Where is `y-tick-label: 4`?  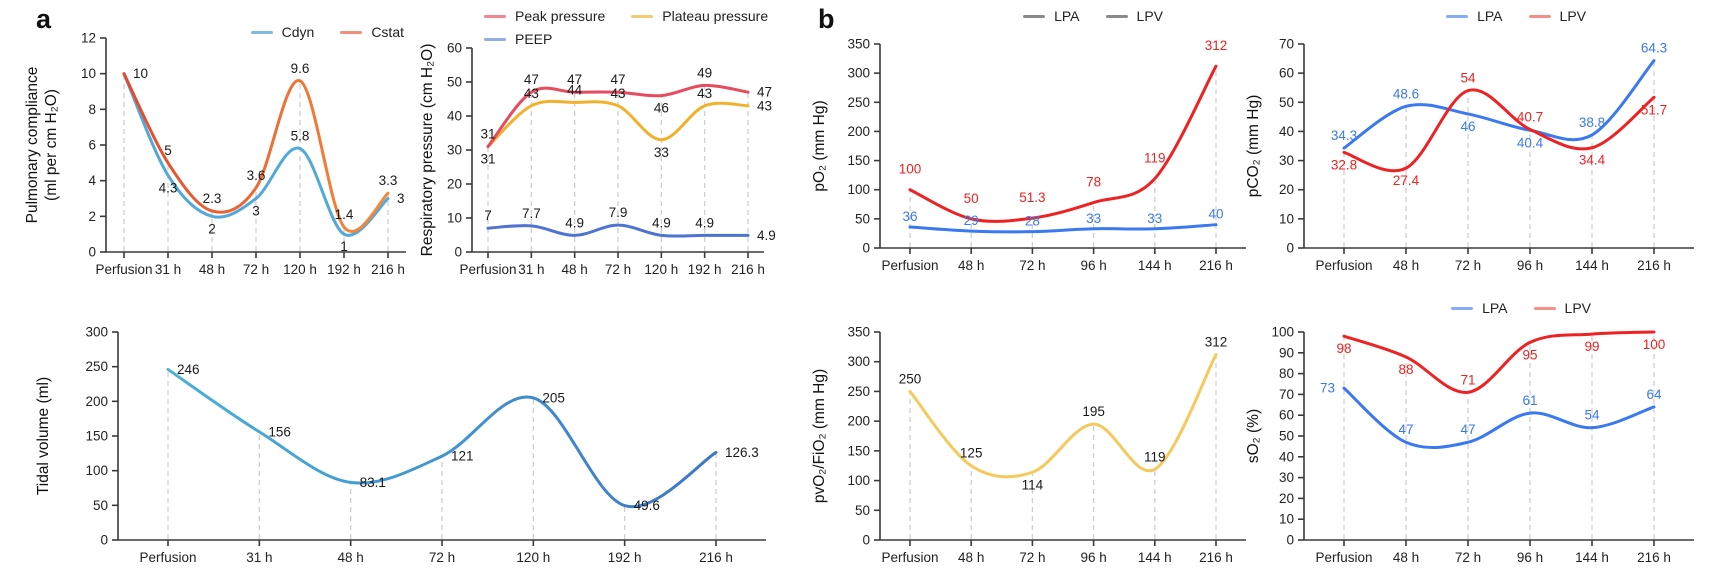 y-tick-label: 4 is located at coordinates (92, 180).